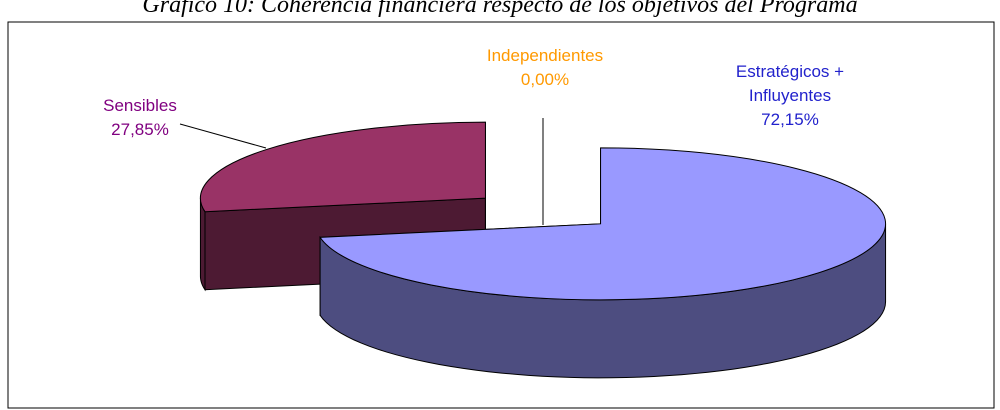 This screenshot has height=410, width=1000. What do you see at coordinates (342, 167) in the screenshot?
I see `pie-slice` at bounding box center [342, 167].